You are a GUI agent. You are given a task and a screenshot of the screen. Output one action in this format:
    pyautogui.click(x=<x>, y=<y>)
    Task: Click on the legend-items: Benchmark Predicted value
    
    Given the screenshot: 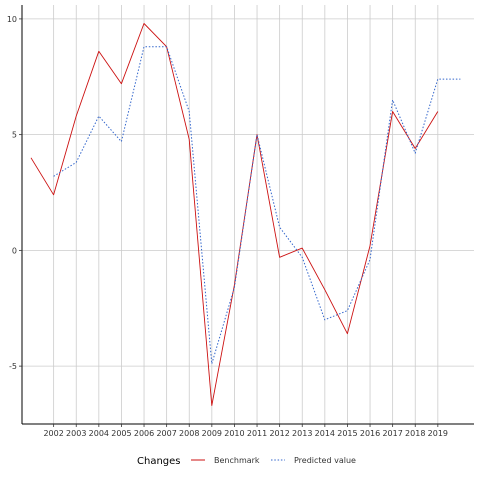 What is the action you would take?
    pyautogui.click(x=273, y=460)
    